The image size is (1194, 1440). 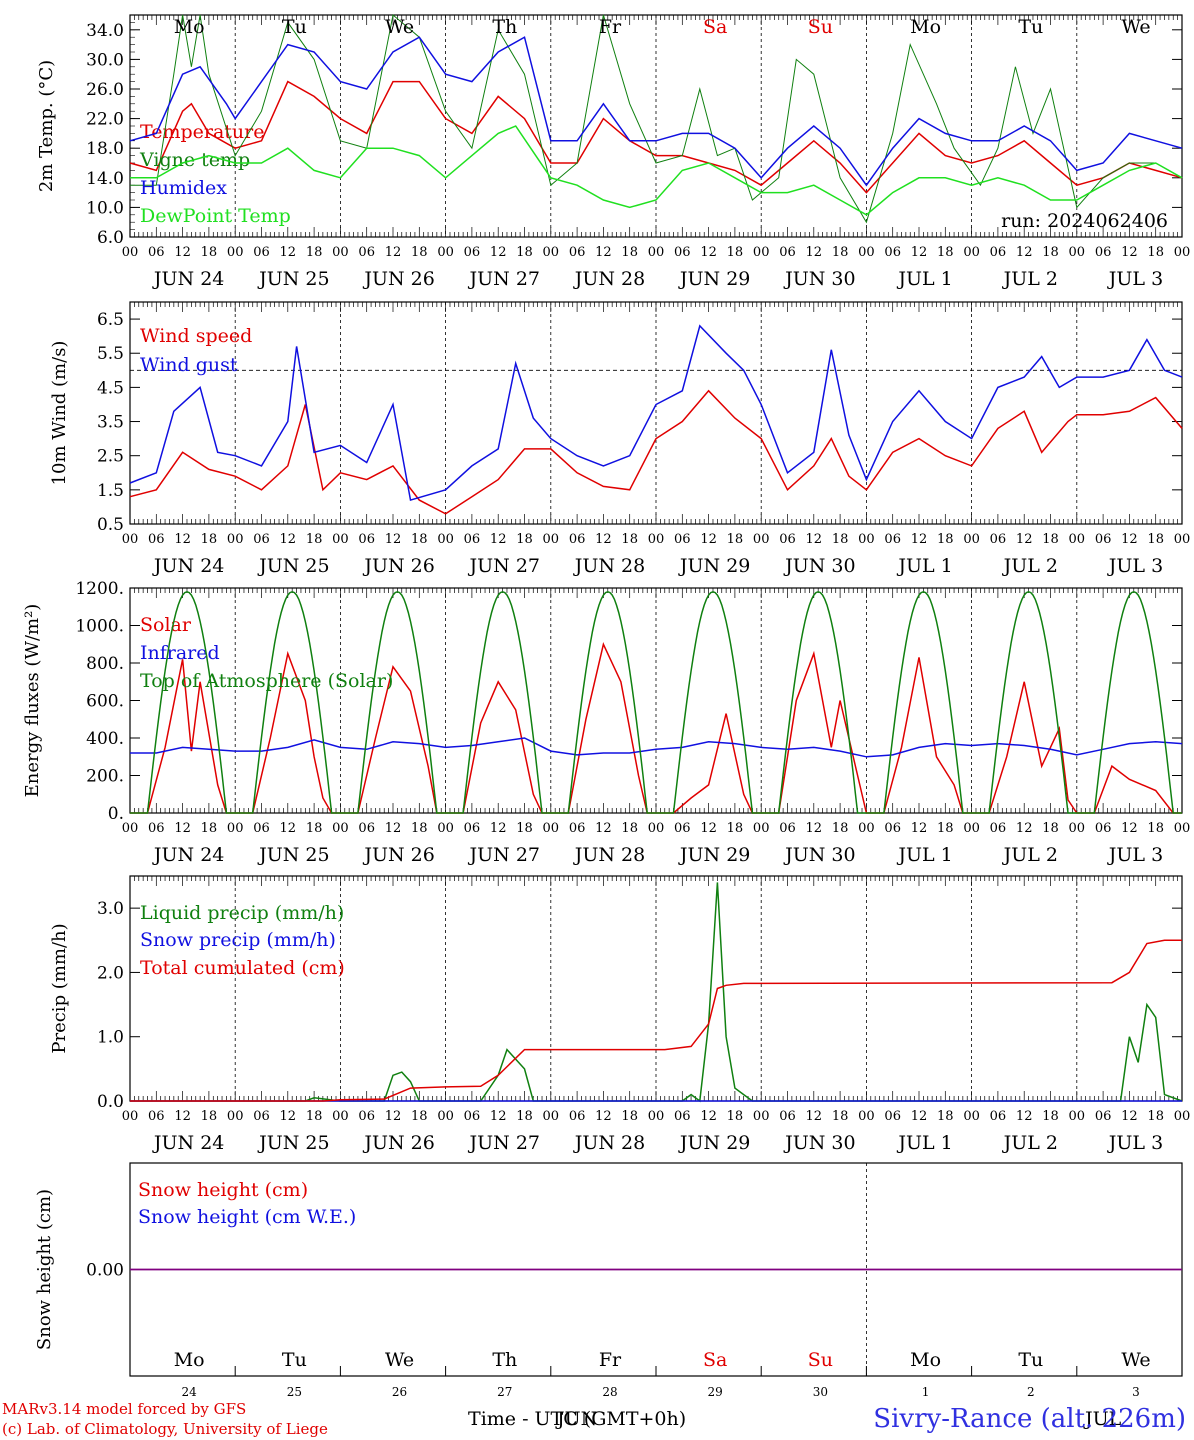 What do you see at coordinates (99, 589) in the screenshot?
I see `y-tick-label: 1200.` at bounding box center [99, 589].